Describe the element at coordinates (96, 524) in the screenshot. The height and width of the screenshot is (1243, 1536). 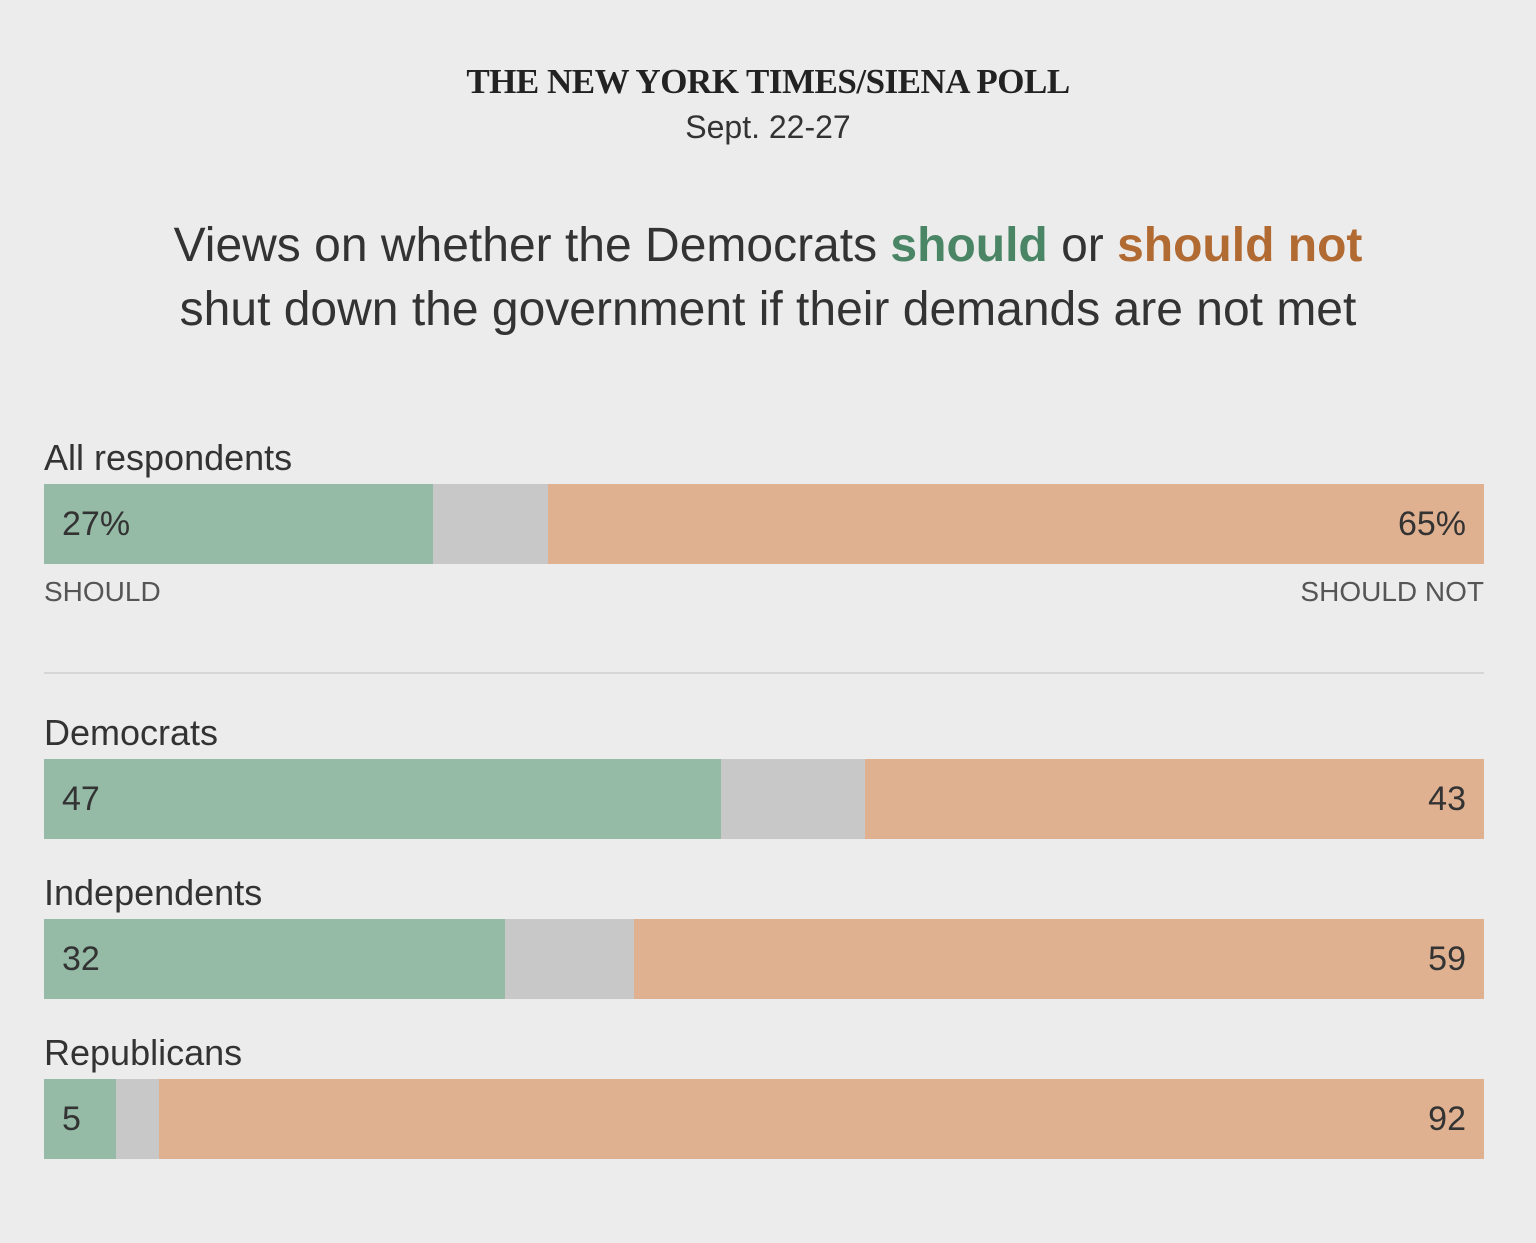
I see `value-label-should: 27%` at that location.